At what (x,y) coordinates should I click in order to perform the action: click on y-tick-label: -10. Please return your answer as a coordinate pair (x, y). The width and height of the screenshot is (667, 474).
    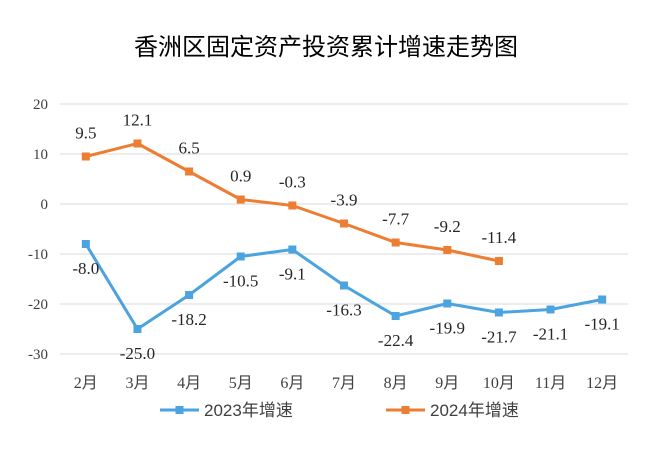
    Looking at the image, I should click on (38, 255).